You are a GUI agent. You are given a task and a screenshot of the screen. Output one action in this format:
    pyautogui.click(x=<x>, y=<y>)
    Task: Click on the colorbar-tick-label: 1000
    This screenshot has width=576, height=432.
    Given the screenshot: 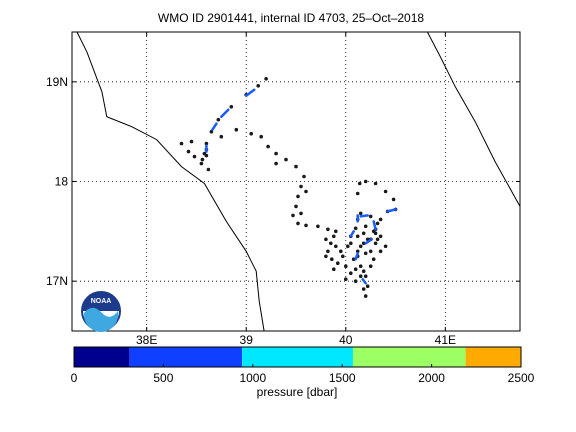 What is the action you would take?
    pyautogui.click(x=252, y=378)
    